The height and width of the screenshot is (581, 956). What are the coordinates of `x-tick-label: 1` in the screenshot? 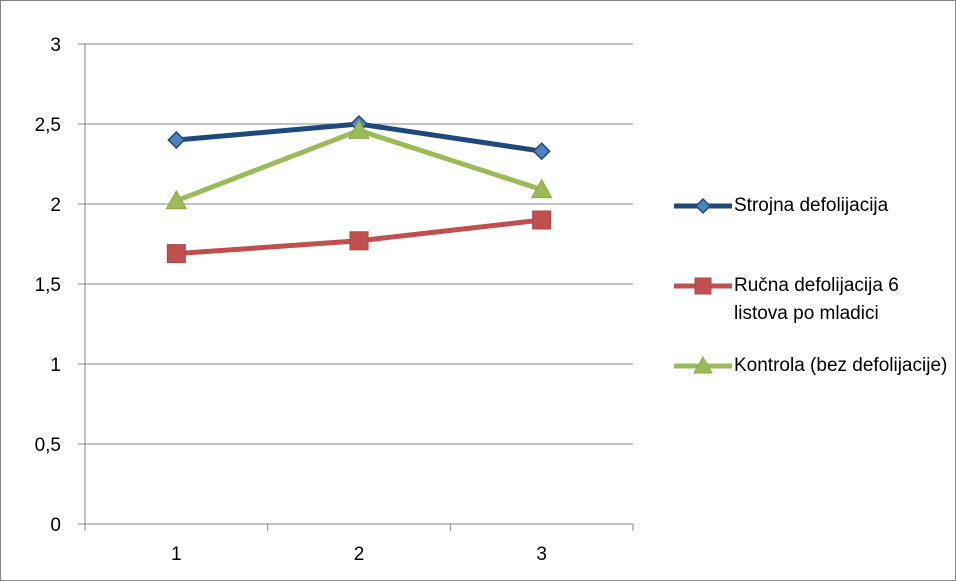 It's located at (176, 554).